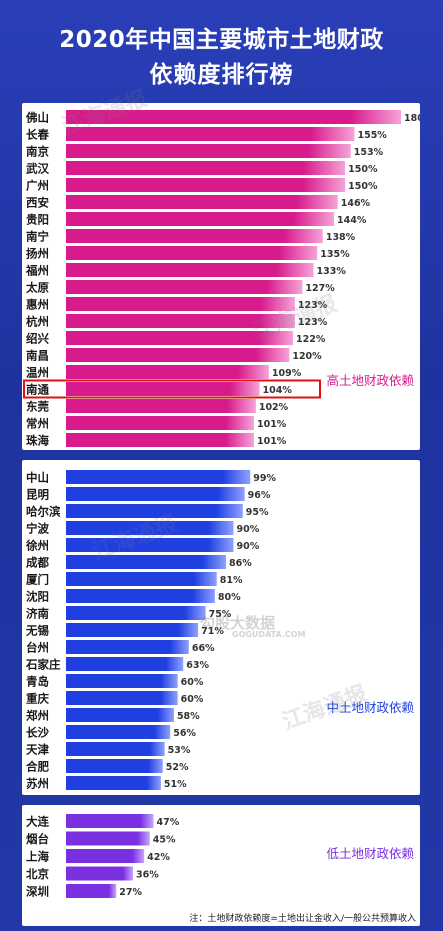  I want to click on page-title: 2020年中国主要城市土地财政 依赖度排行榜, so click(221, 46).